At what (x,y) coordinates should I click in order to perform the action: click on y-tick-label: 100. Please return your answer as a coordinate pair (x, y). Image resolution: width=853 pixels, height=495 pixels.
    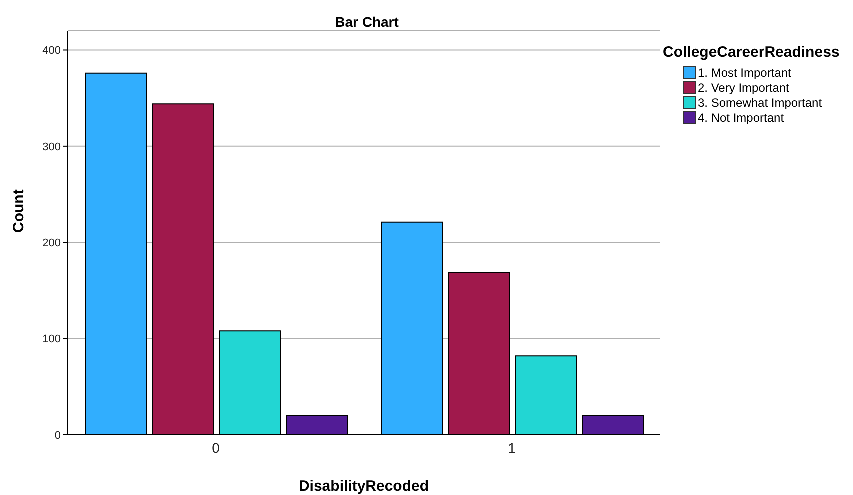
    Looking at the image, I should click on (51, 340).